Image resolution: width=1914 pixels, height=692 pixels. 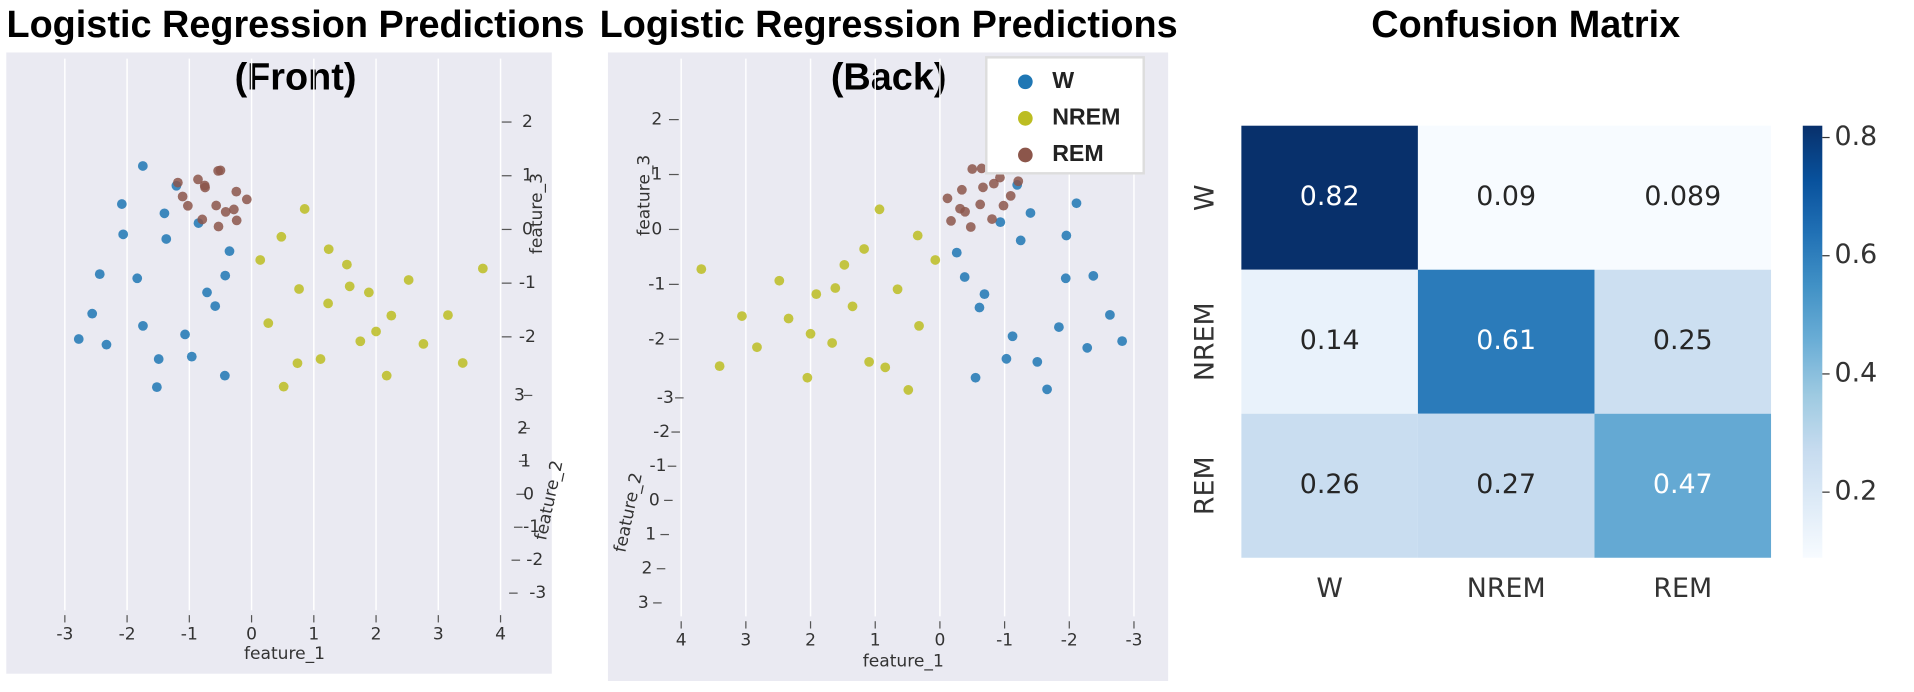 I want to click on chart-title: Logistic Regression Predictions, so click(x=295, y=25).